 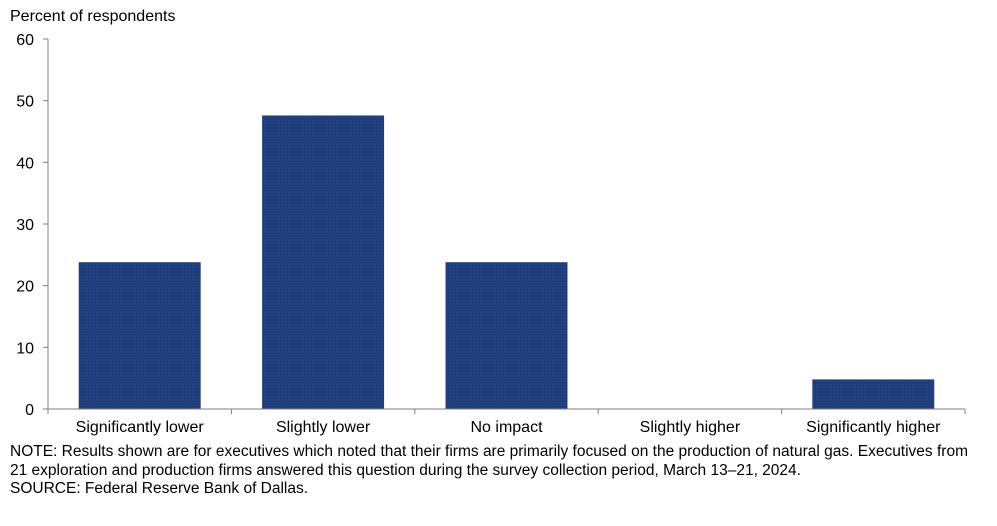 What do you see at coordinates (25, 225) in the screenshot?
I see `y-tick-label: 30` at bounding box center [25, 225].